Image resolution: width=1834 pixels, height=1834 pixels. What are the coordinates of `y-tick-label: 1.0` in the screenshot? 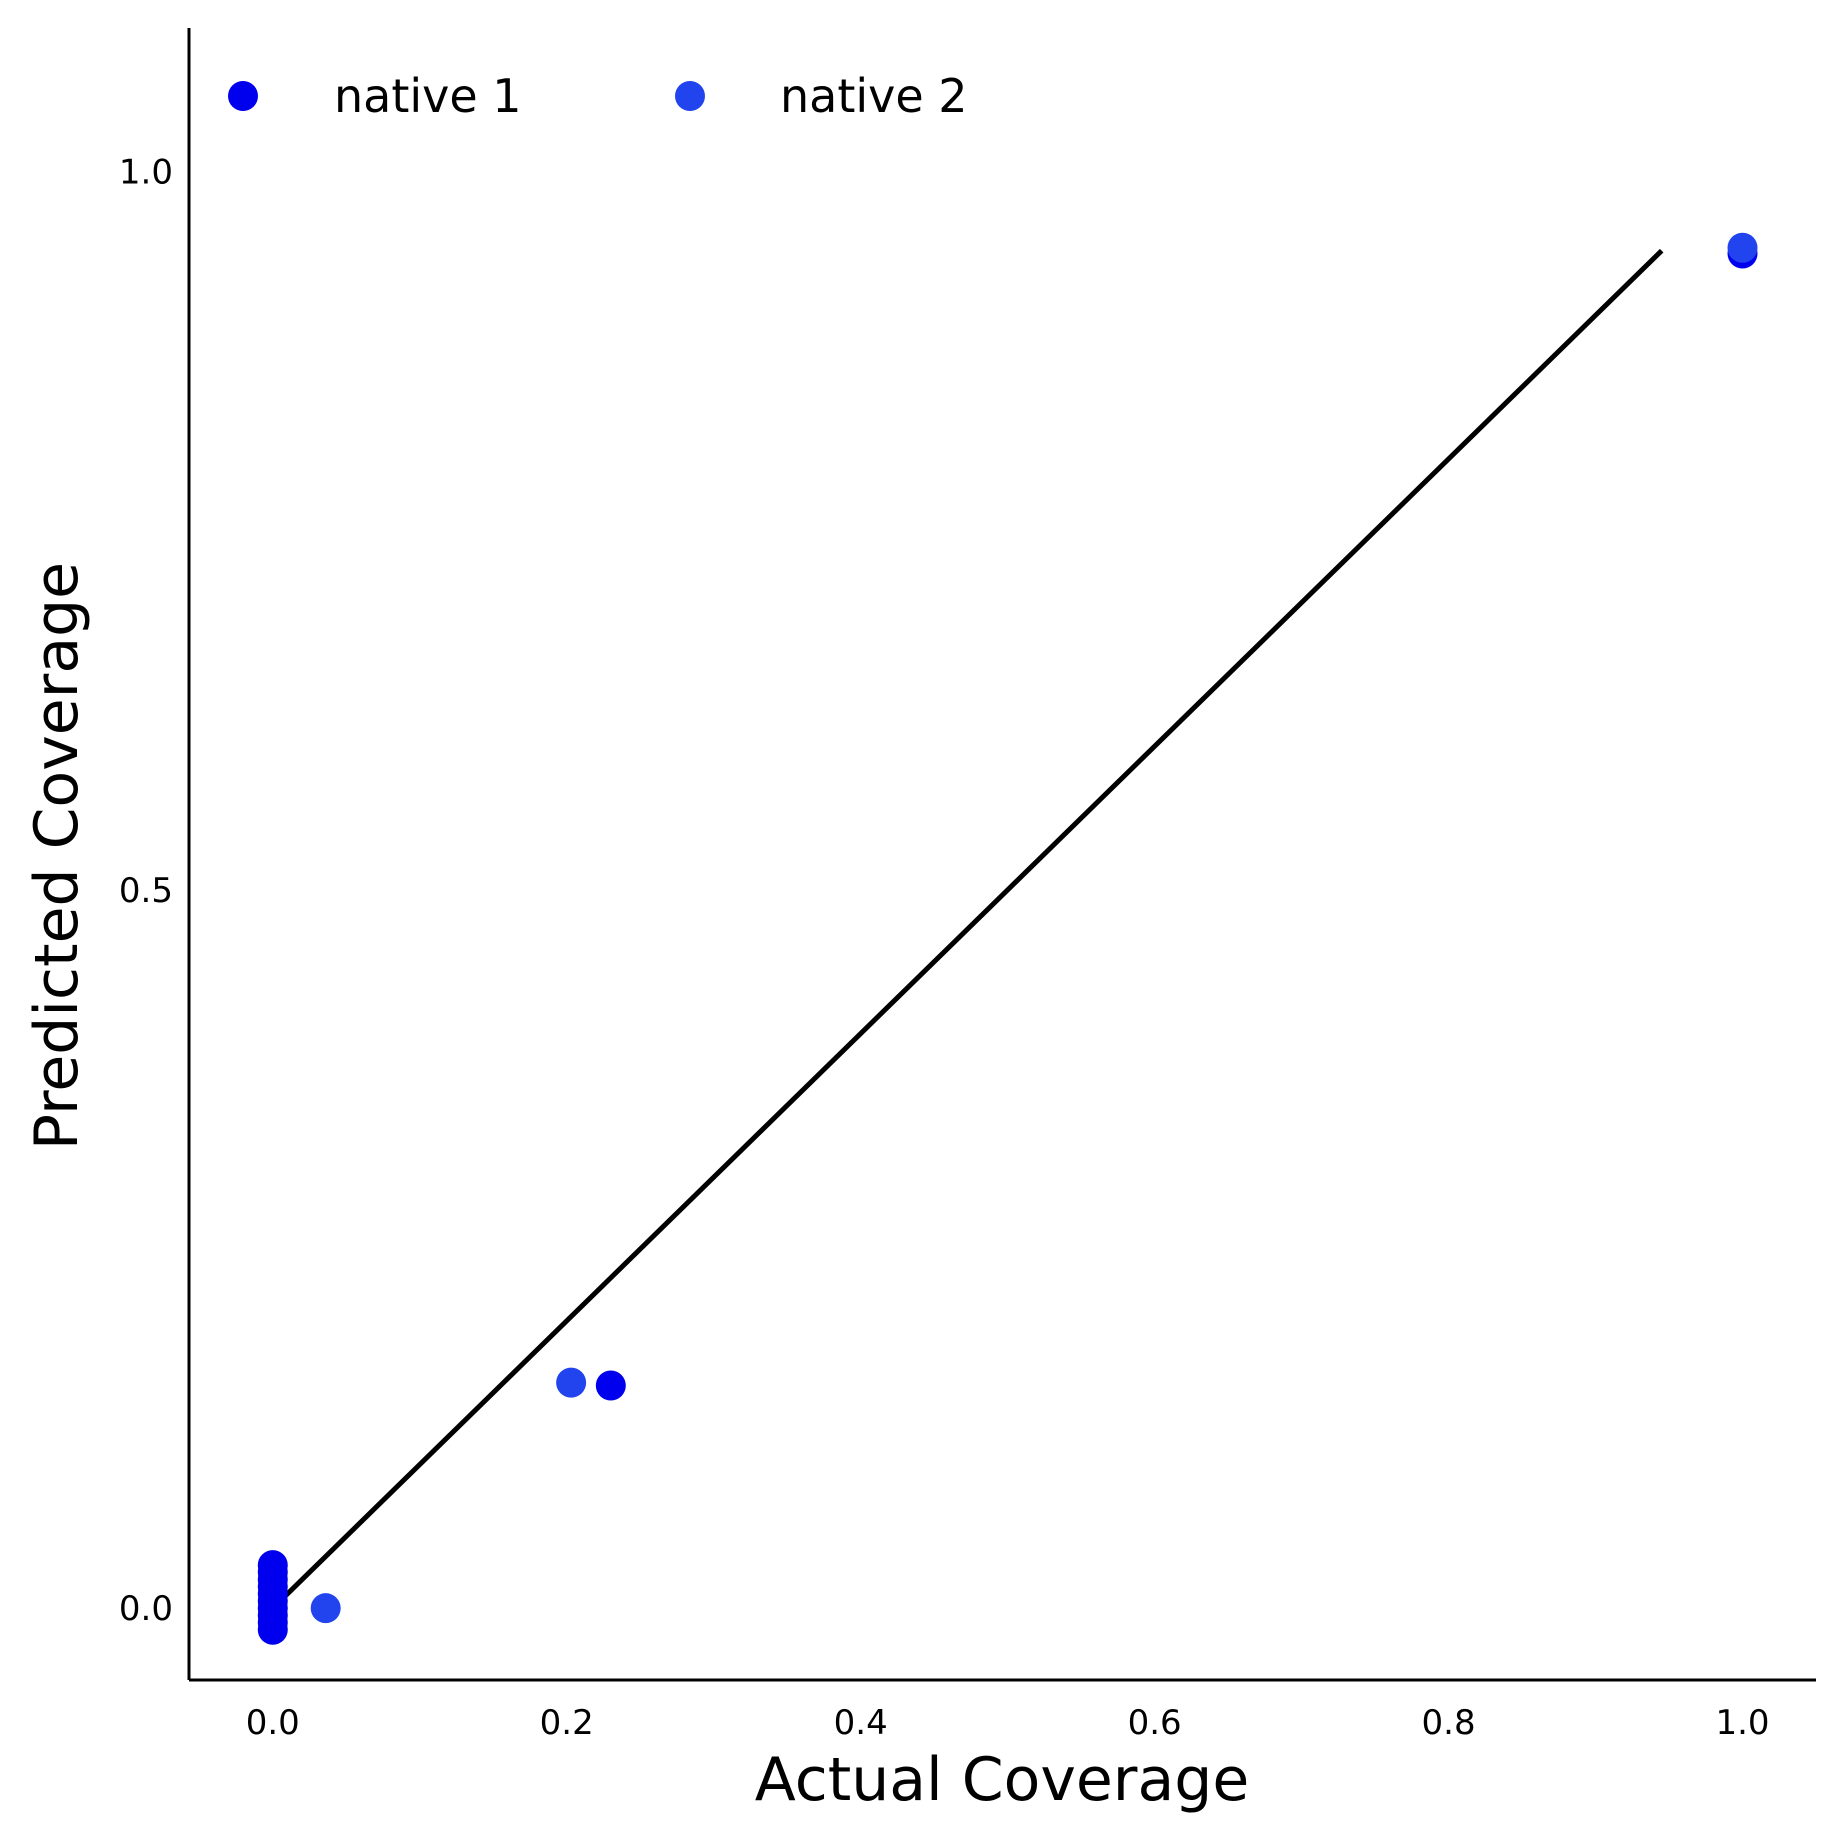 It's located at (146, 173).